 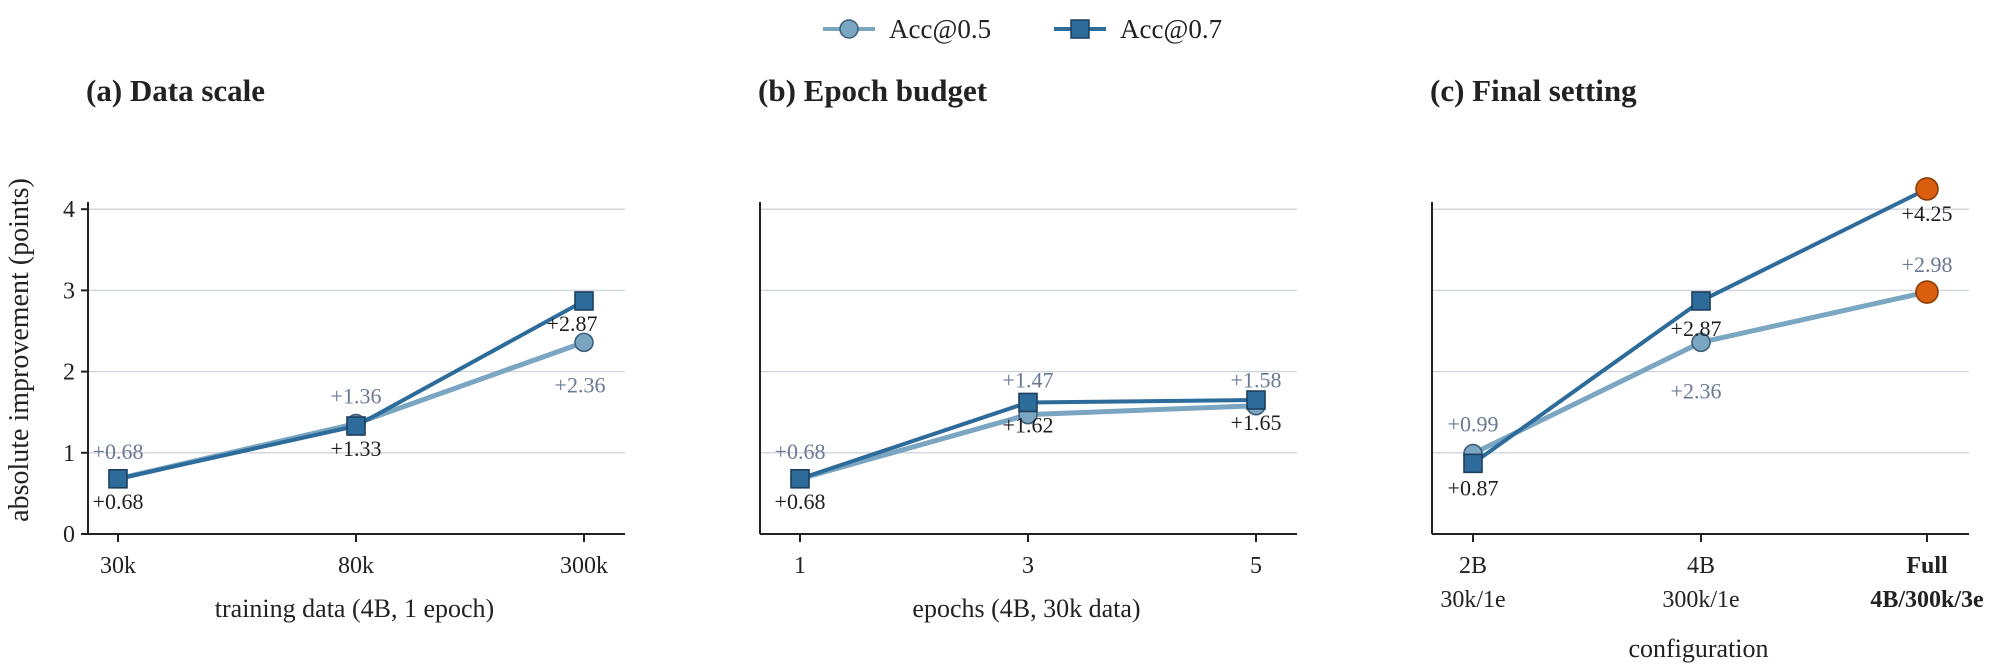 What do you see at coordinates (1472, 600) in the screenshot?
I see `x-tick-label-line2: 30k/1e` at bounding box center [1472, 600].